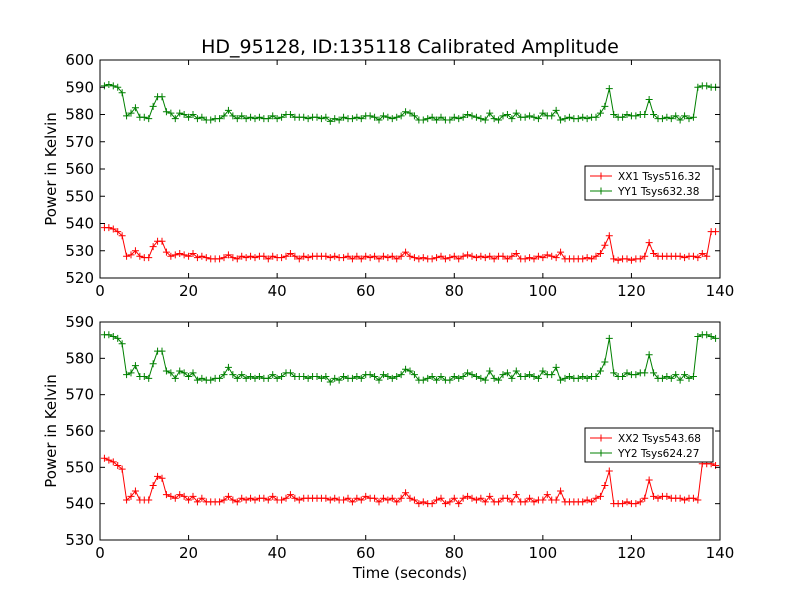 This screenshot has height=600, width=800. I want to click on x-tick-label: 20, so click(188, 553).